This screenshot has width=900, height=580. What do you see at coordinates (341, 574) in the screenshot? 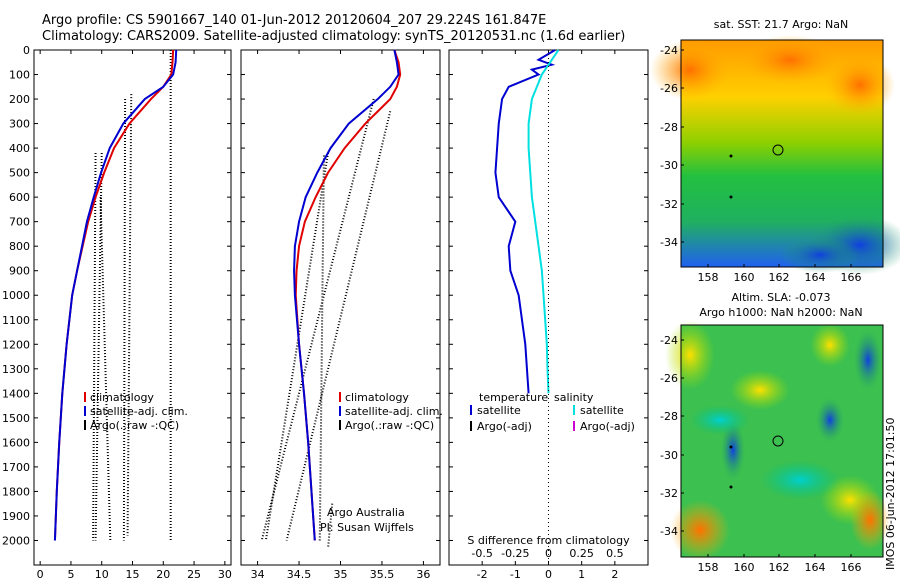
I see `x-tick-label: 35` at bounding box center [341, 574].